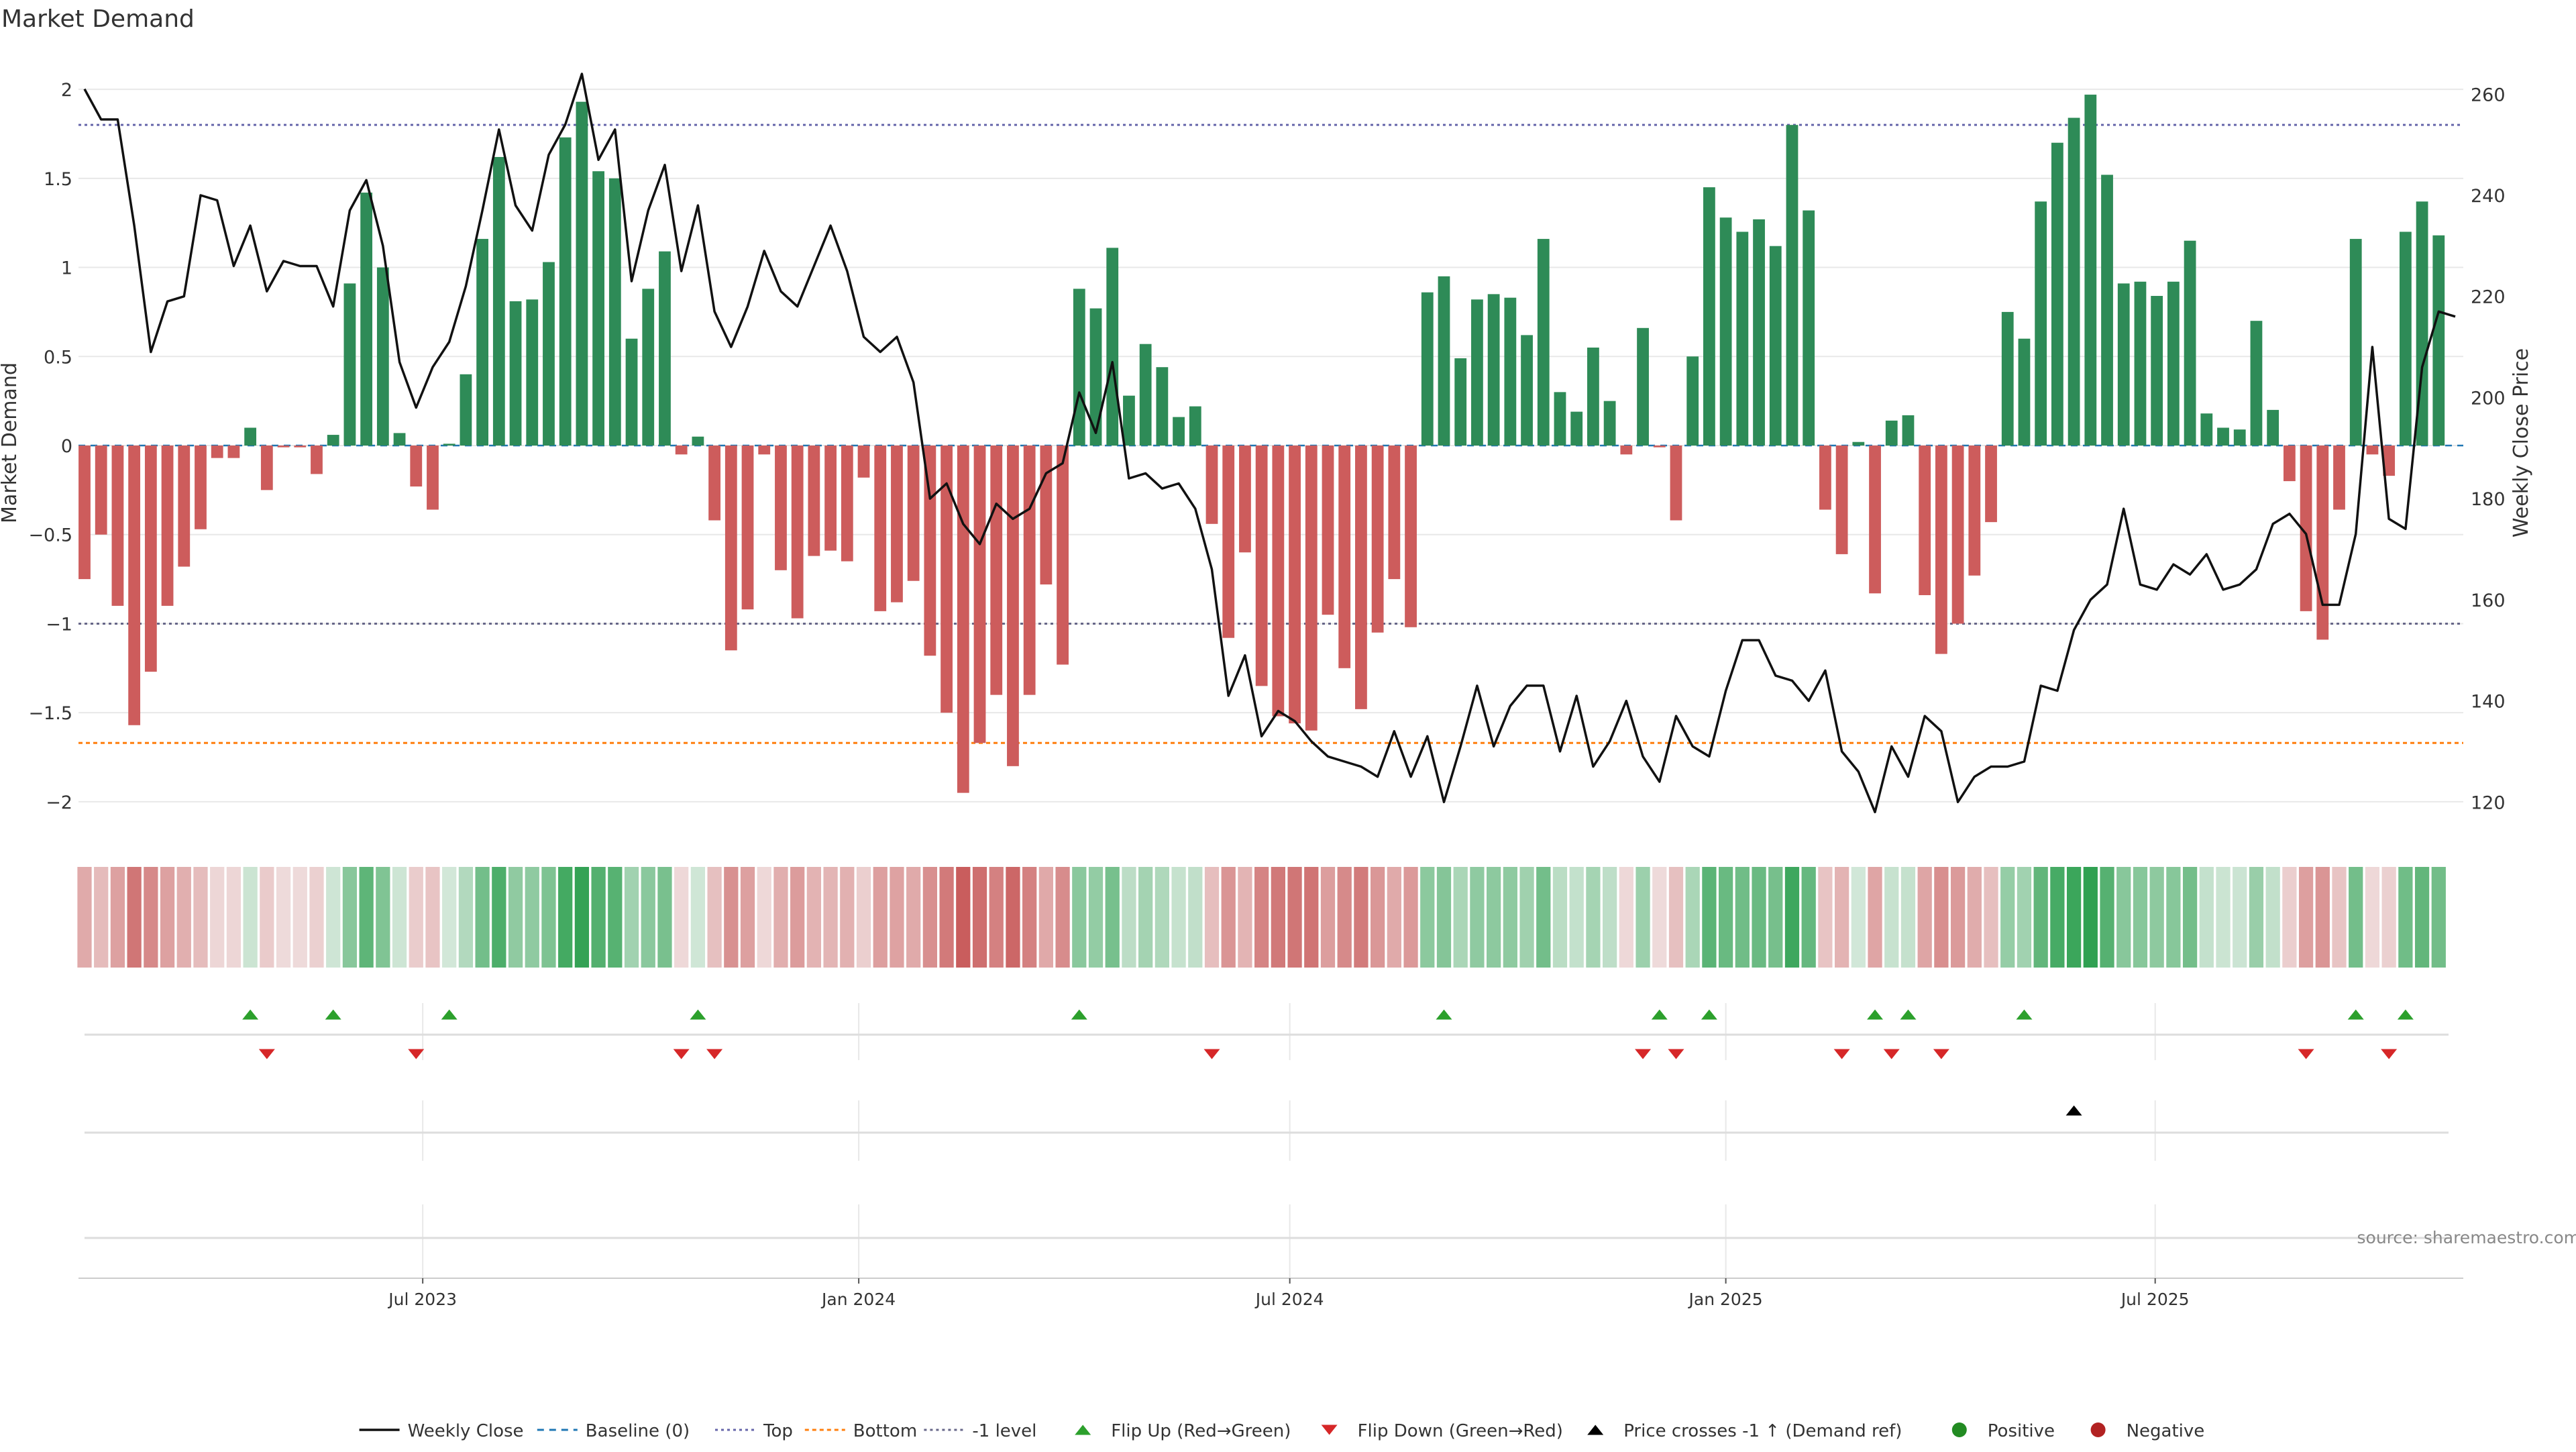 Image resolution: width=2576 pixels, height=1452 pixels. Describe the element at coordinates (66, 91) in the screenshot. I see `y-tick-label: 2` at that location.